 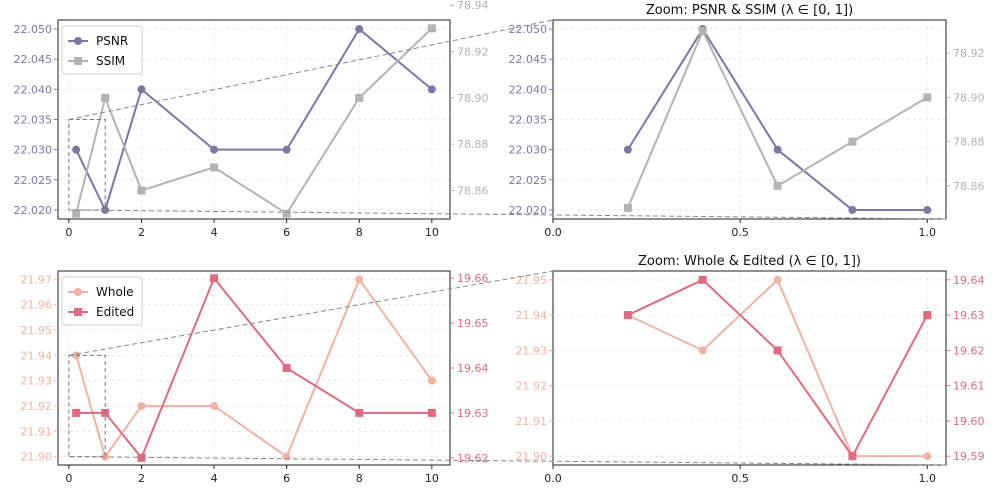 What do you see at coordinates (37, 406) in the screenshot?
I see `y-left-tick-label: 21.92` at bounding box center [37, 406].